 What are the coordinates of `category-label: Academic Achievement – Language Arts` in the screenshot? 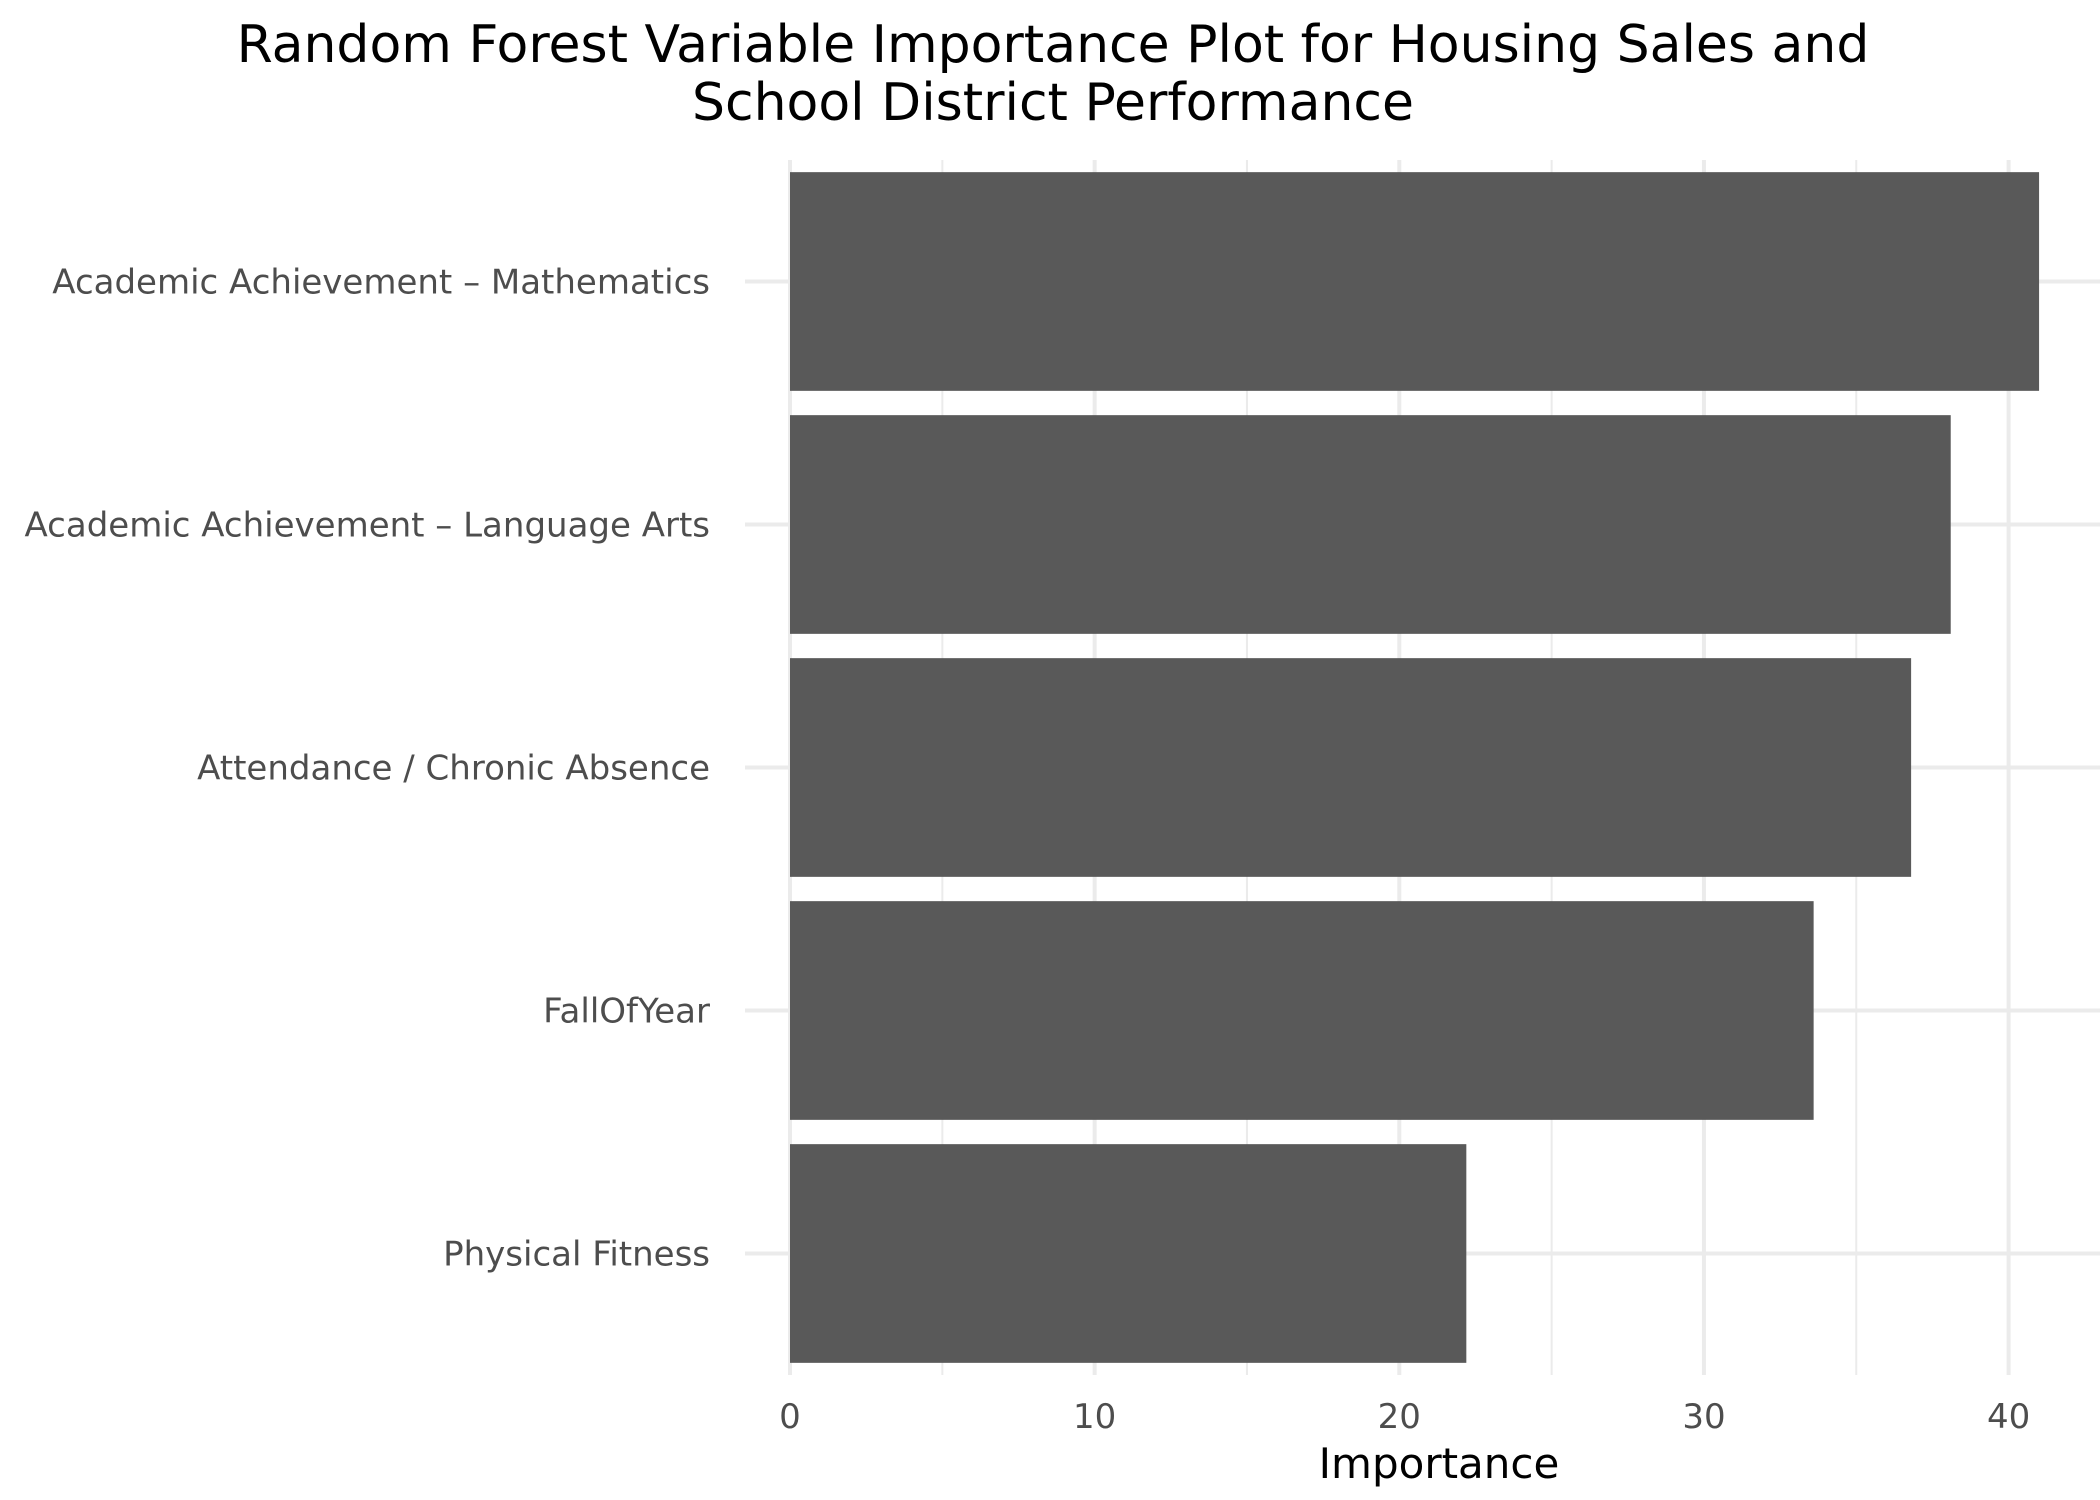 It's located at (367, 526).